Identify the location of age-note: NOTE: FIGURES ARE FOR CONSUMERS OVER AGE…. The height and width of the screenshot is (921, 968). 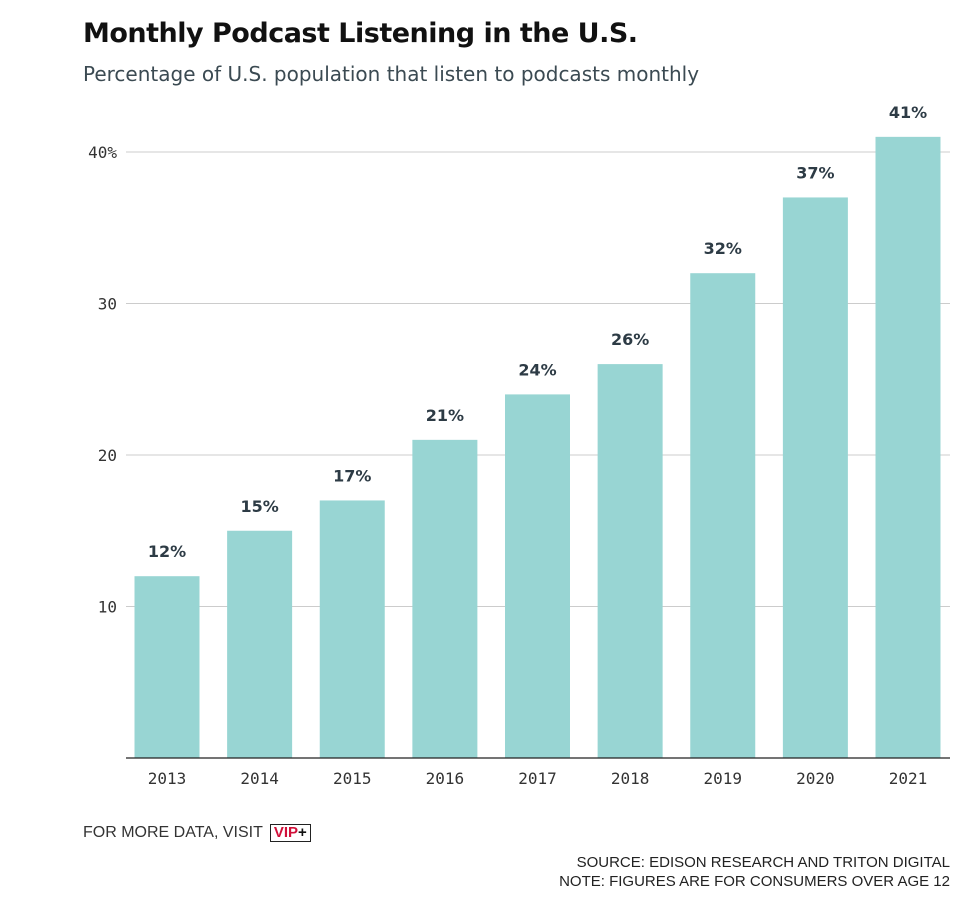
(754, 881).